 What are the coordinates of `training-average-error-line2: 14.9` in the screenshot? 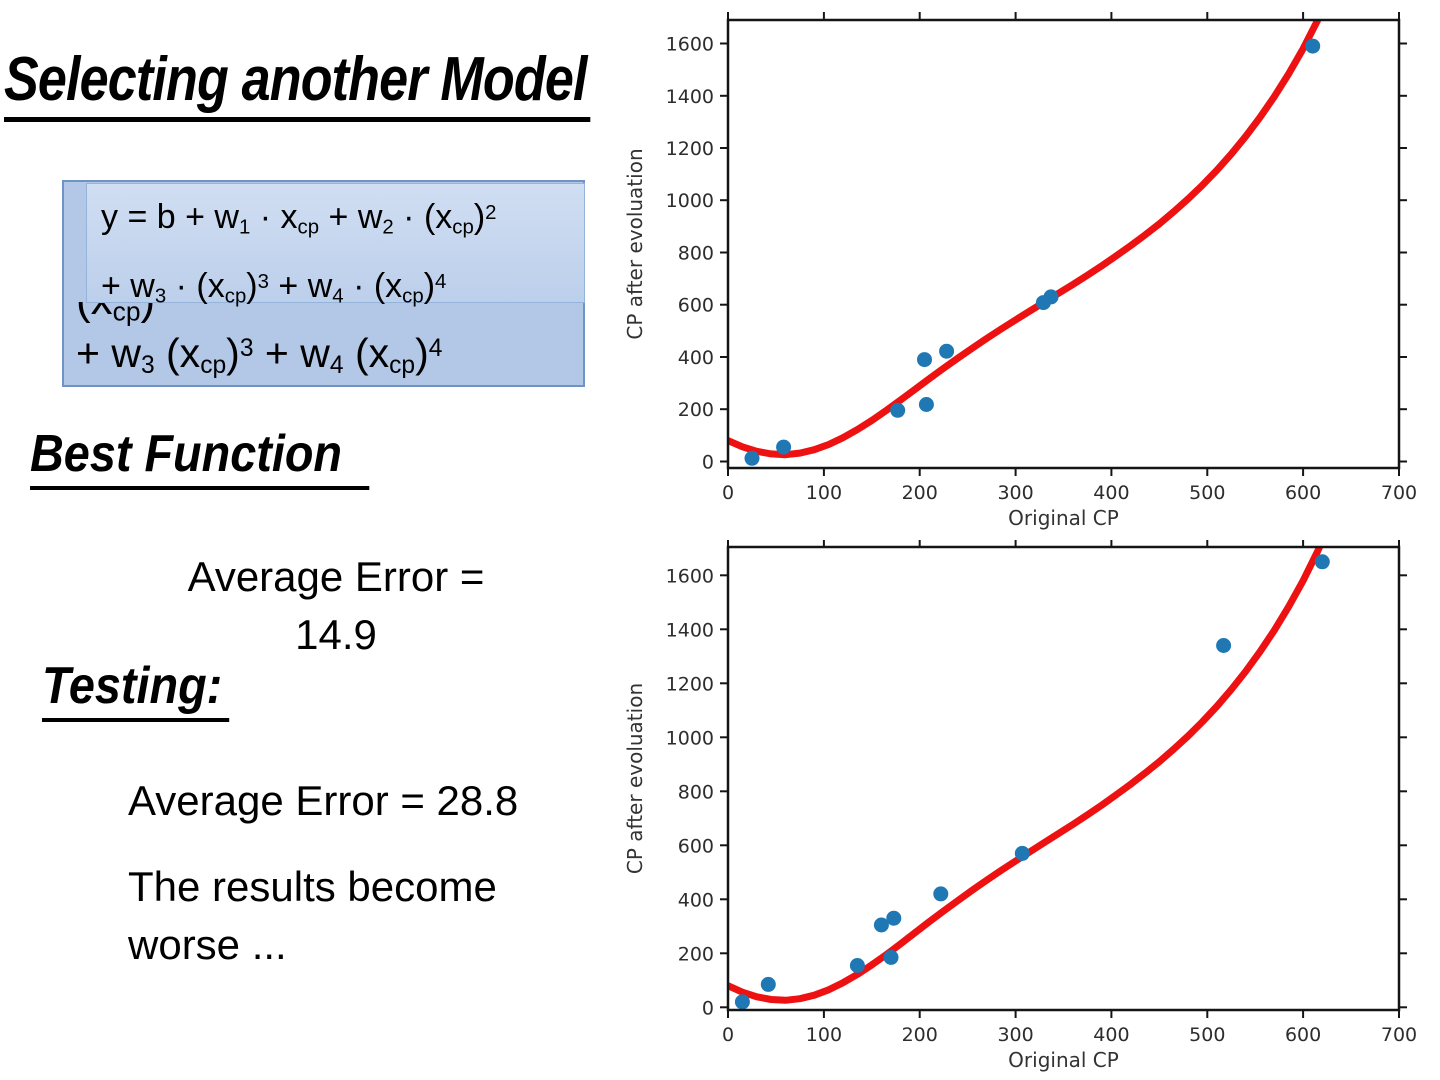 It's located at (336, 634).